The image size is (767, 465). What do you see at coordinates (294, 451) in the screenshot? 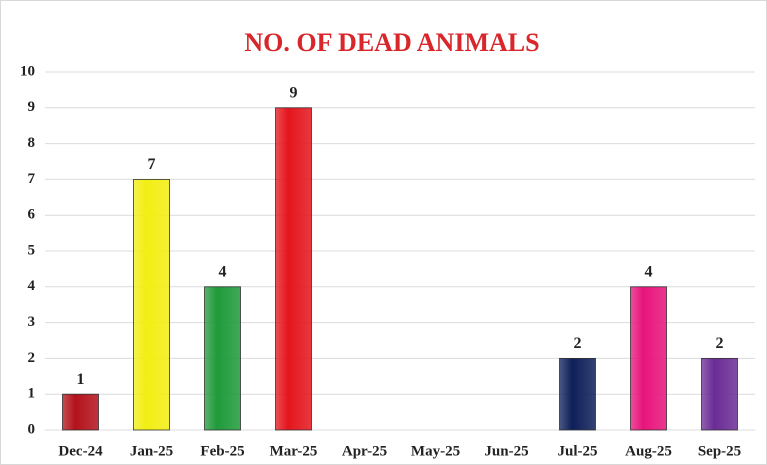
I see `x-tick-label: Mar-25` at bounding box center [294, 451].